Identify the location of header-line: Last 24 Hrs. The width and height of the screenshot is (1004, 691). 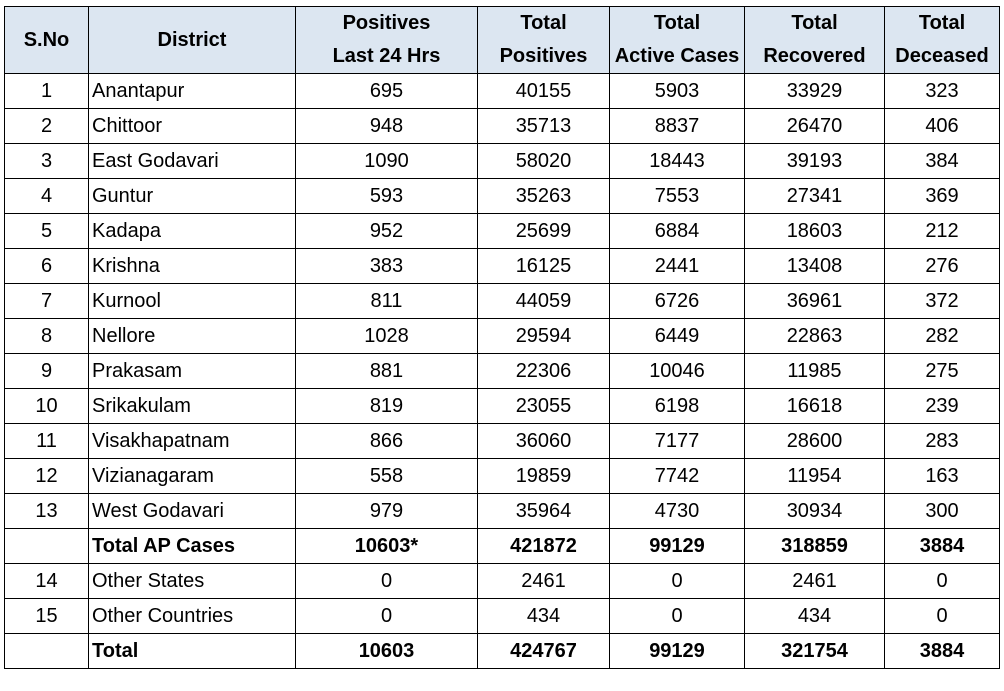
(386, 56).